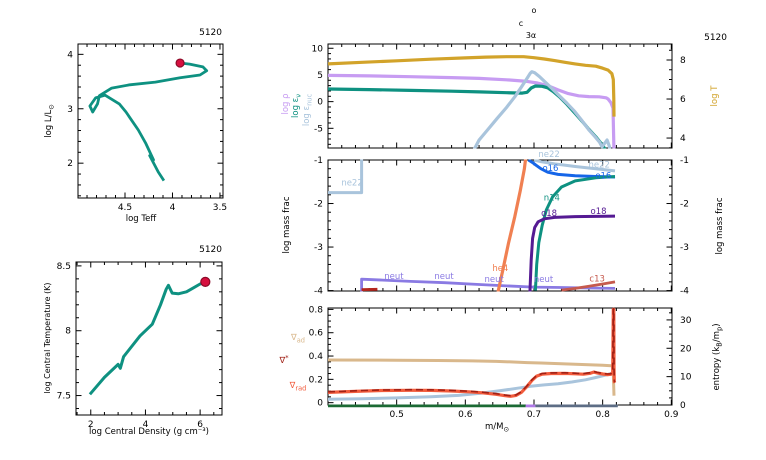 The width and height of the screenshot is (766, 460). What do you see at coordinates (686, 349) in the screenshot?
I see `chart-label: 20` at bounding box center [686, 349].